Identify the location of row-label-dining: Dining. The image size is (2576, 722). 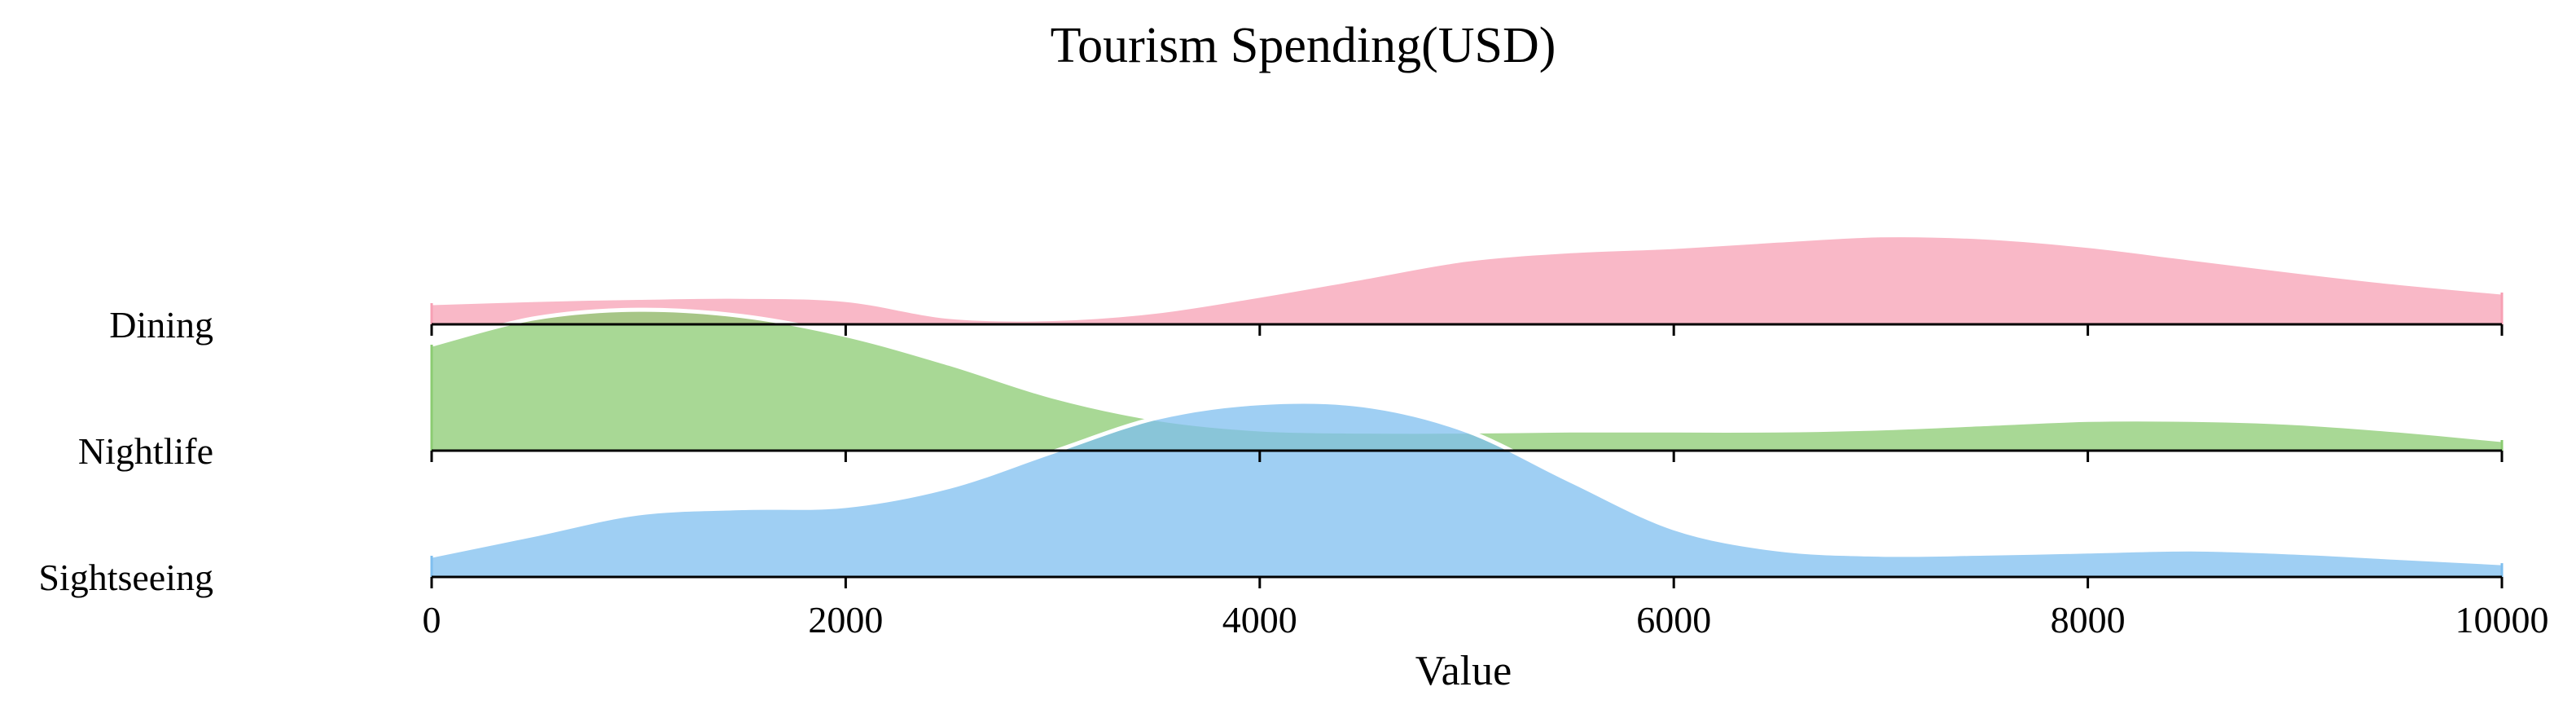
(161, 325).